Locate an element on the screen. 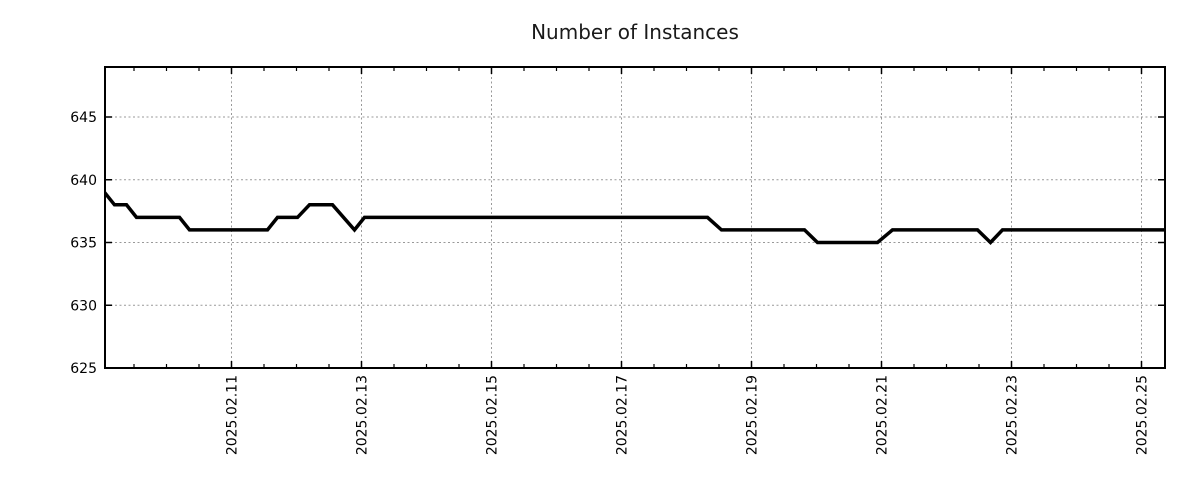 The height and width of the screenshot is (500, 1200). x-tick-label: 2025.02.11 is located at coordinates (233, 415).